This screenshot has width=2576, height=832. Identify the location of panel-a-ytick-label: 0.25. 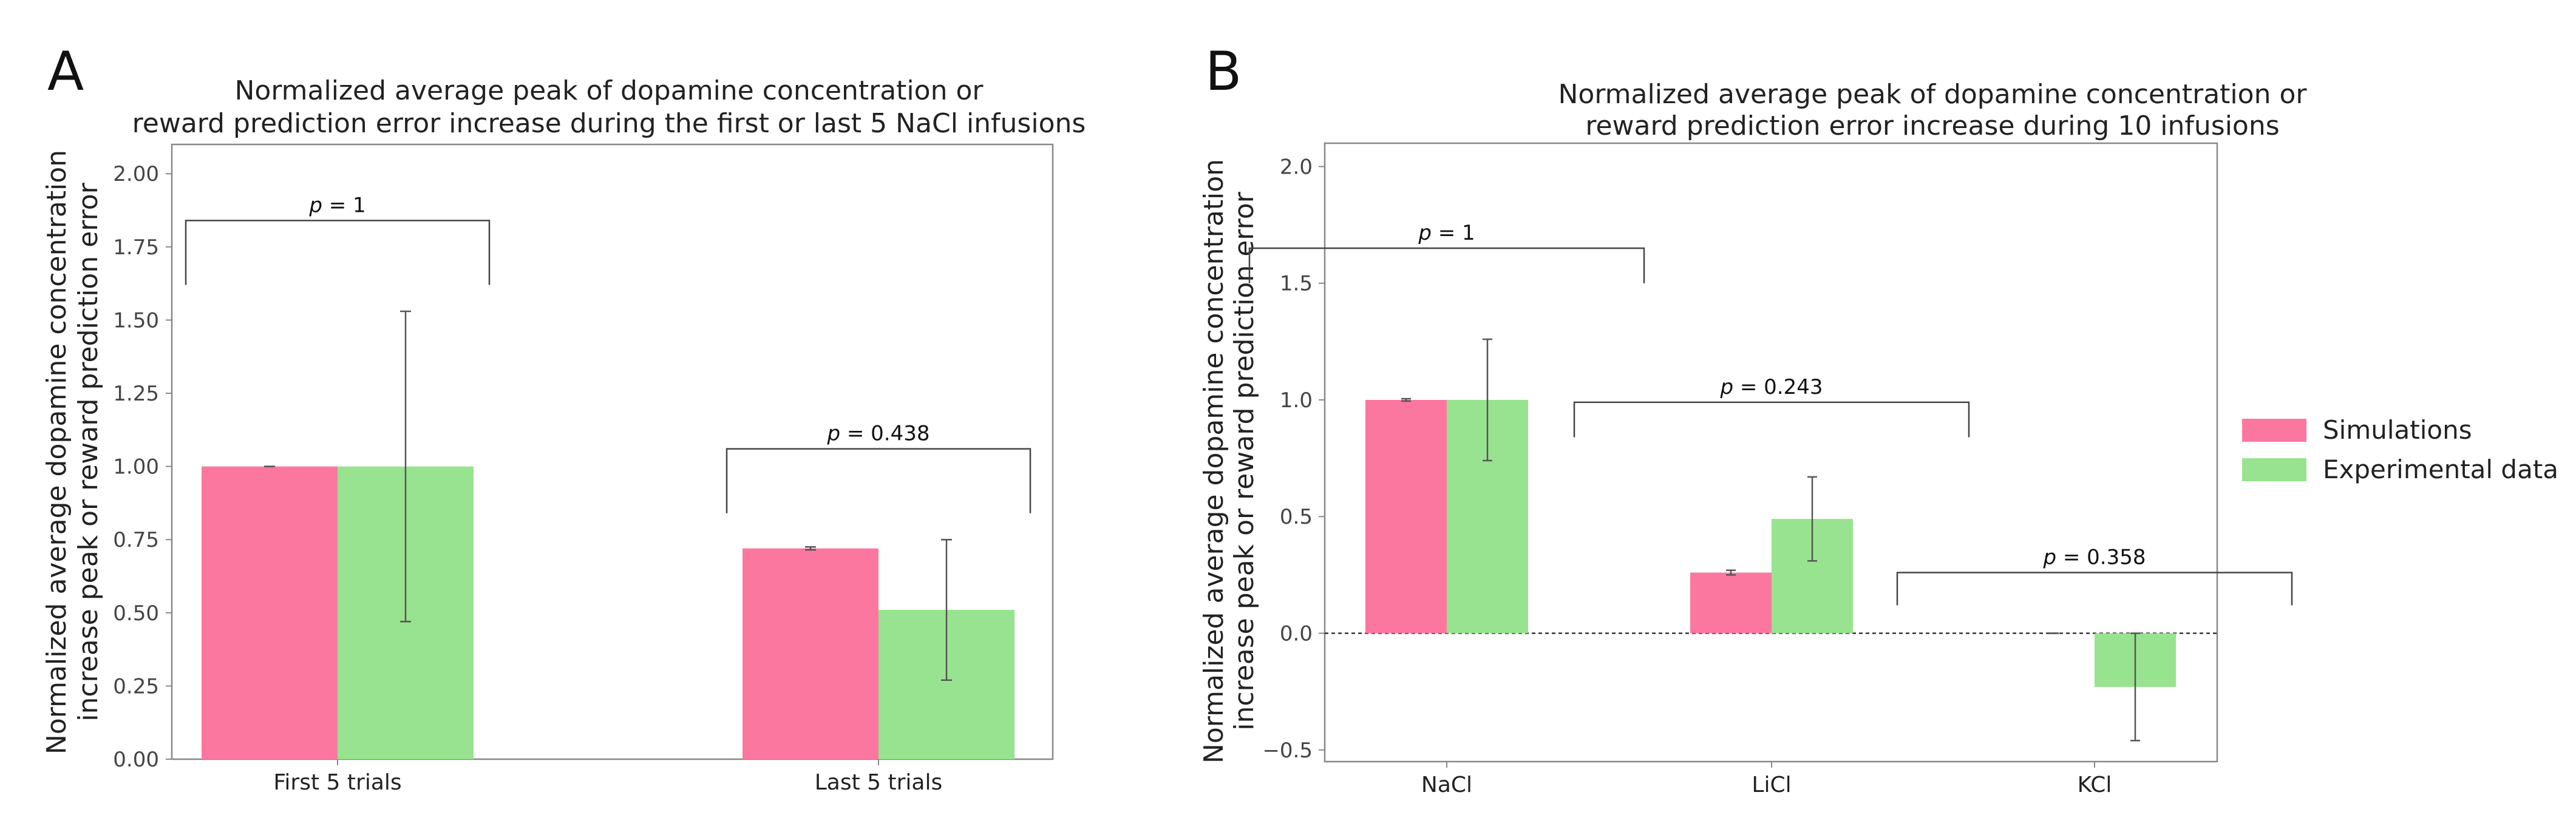
(136, 686).